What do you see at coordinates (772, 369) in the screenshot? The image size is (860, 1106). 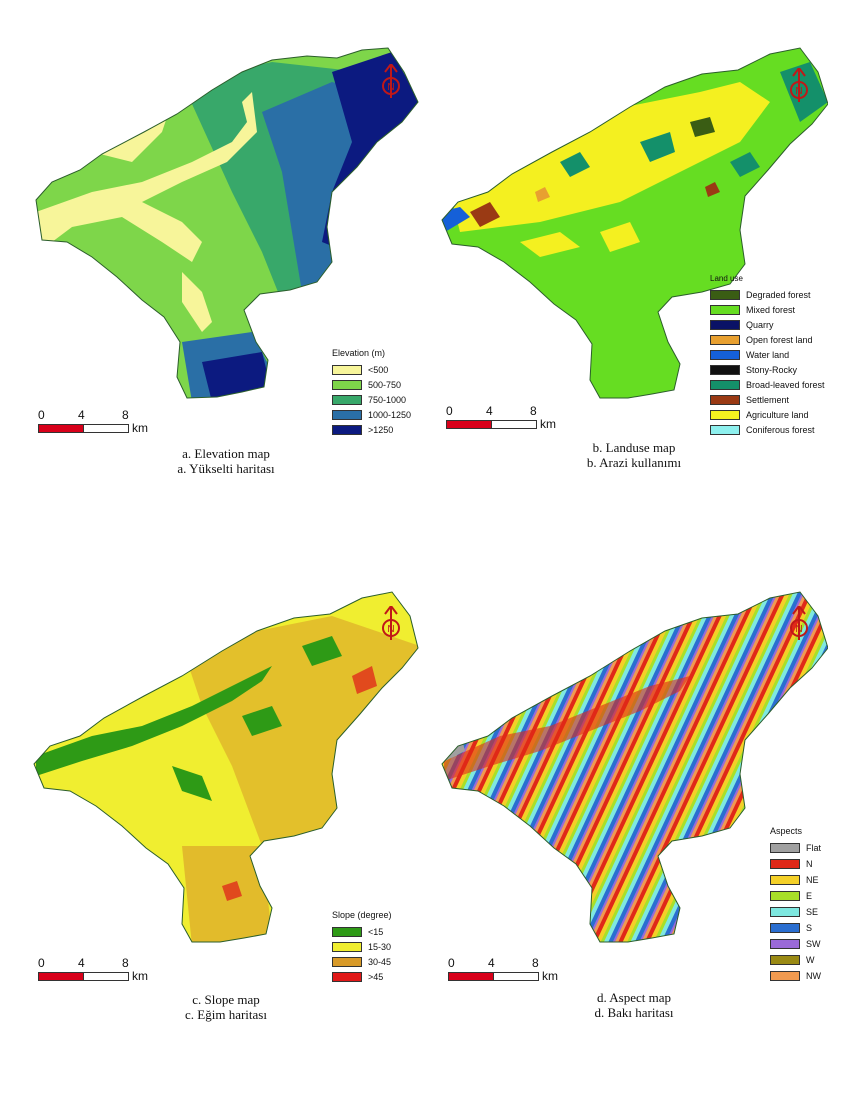 I see `legend-label: Stony-Rocky` at bounding box center [772, 369].